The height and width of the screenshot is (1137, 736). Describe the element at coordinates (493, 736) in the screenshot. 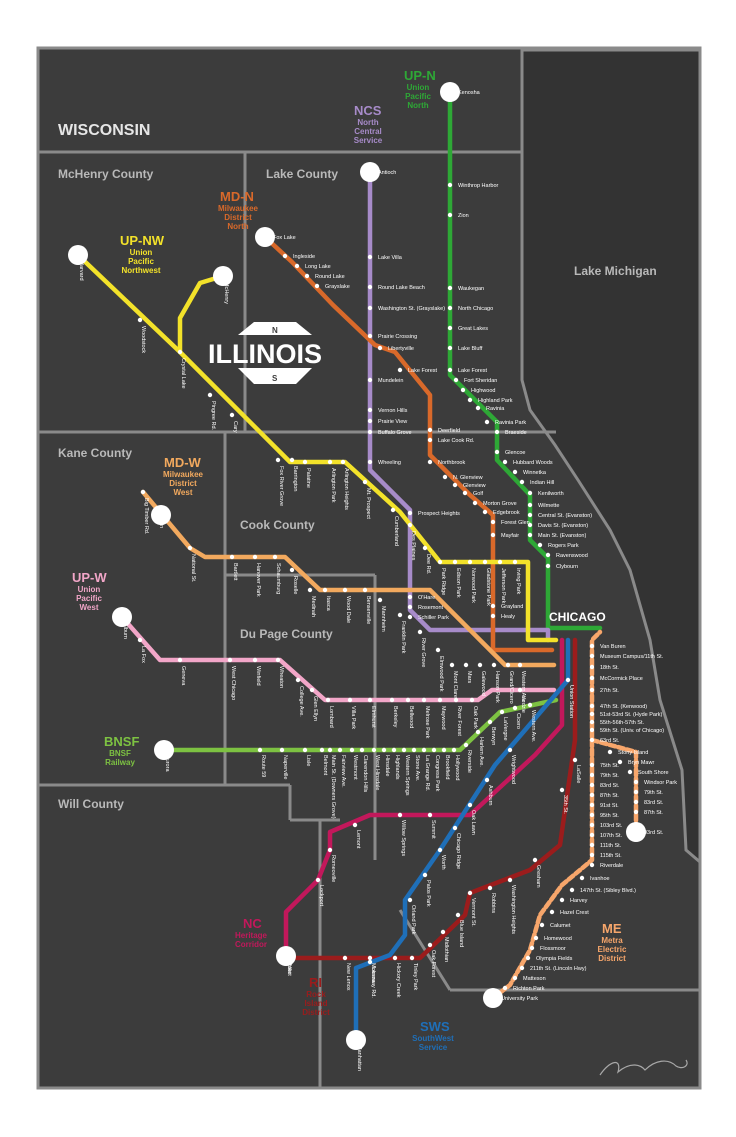

I see `station-label-bnsf: Berwyn` at that location.